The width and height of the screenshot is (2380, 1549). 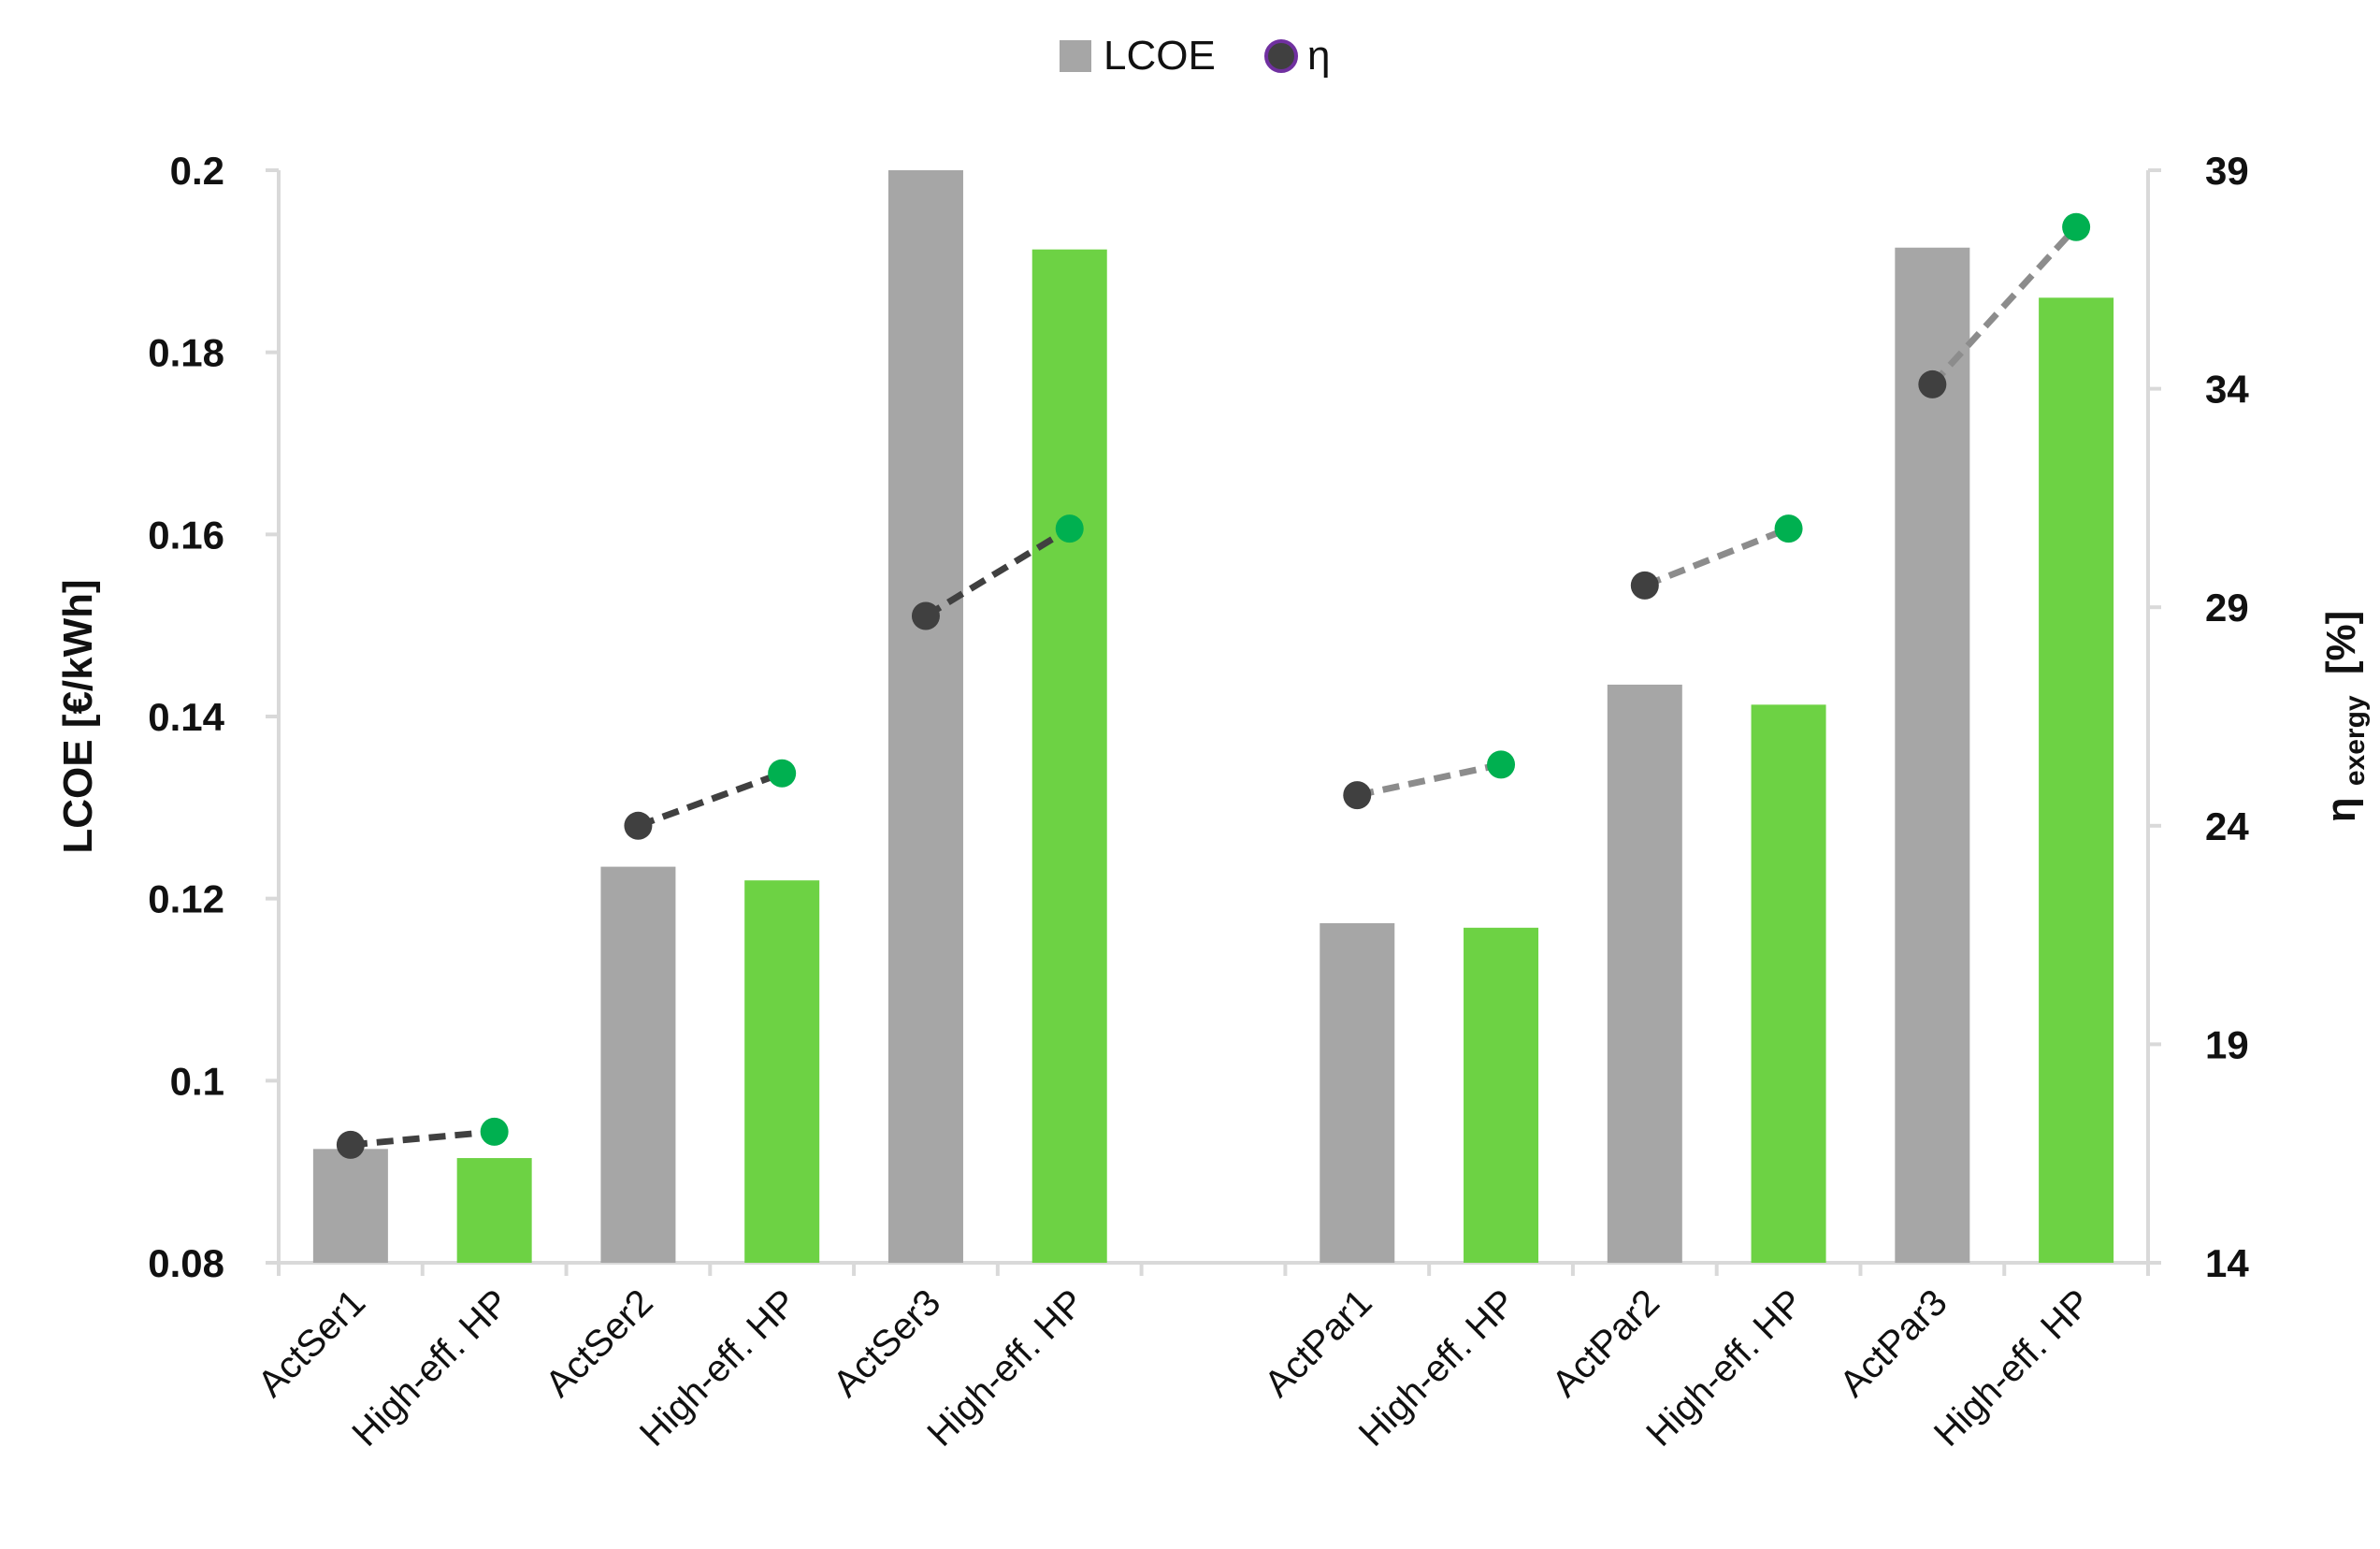 What do you see at coordinates (2341, 809) in the screenshot?
I see `y-axis-right-label-main: η` at bounding box center [2341, 809].